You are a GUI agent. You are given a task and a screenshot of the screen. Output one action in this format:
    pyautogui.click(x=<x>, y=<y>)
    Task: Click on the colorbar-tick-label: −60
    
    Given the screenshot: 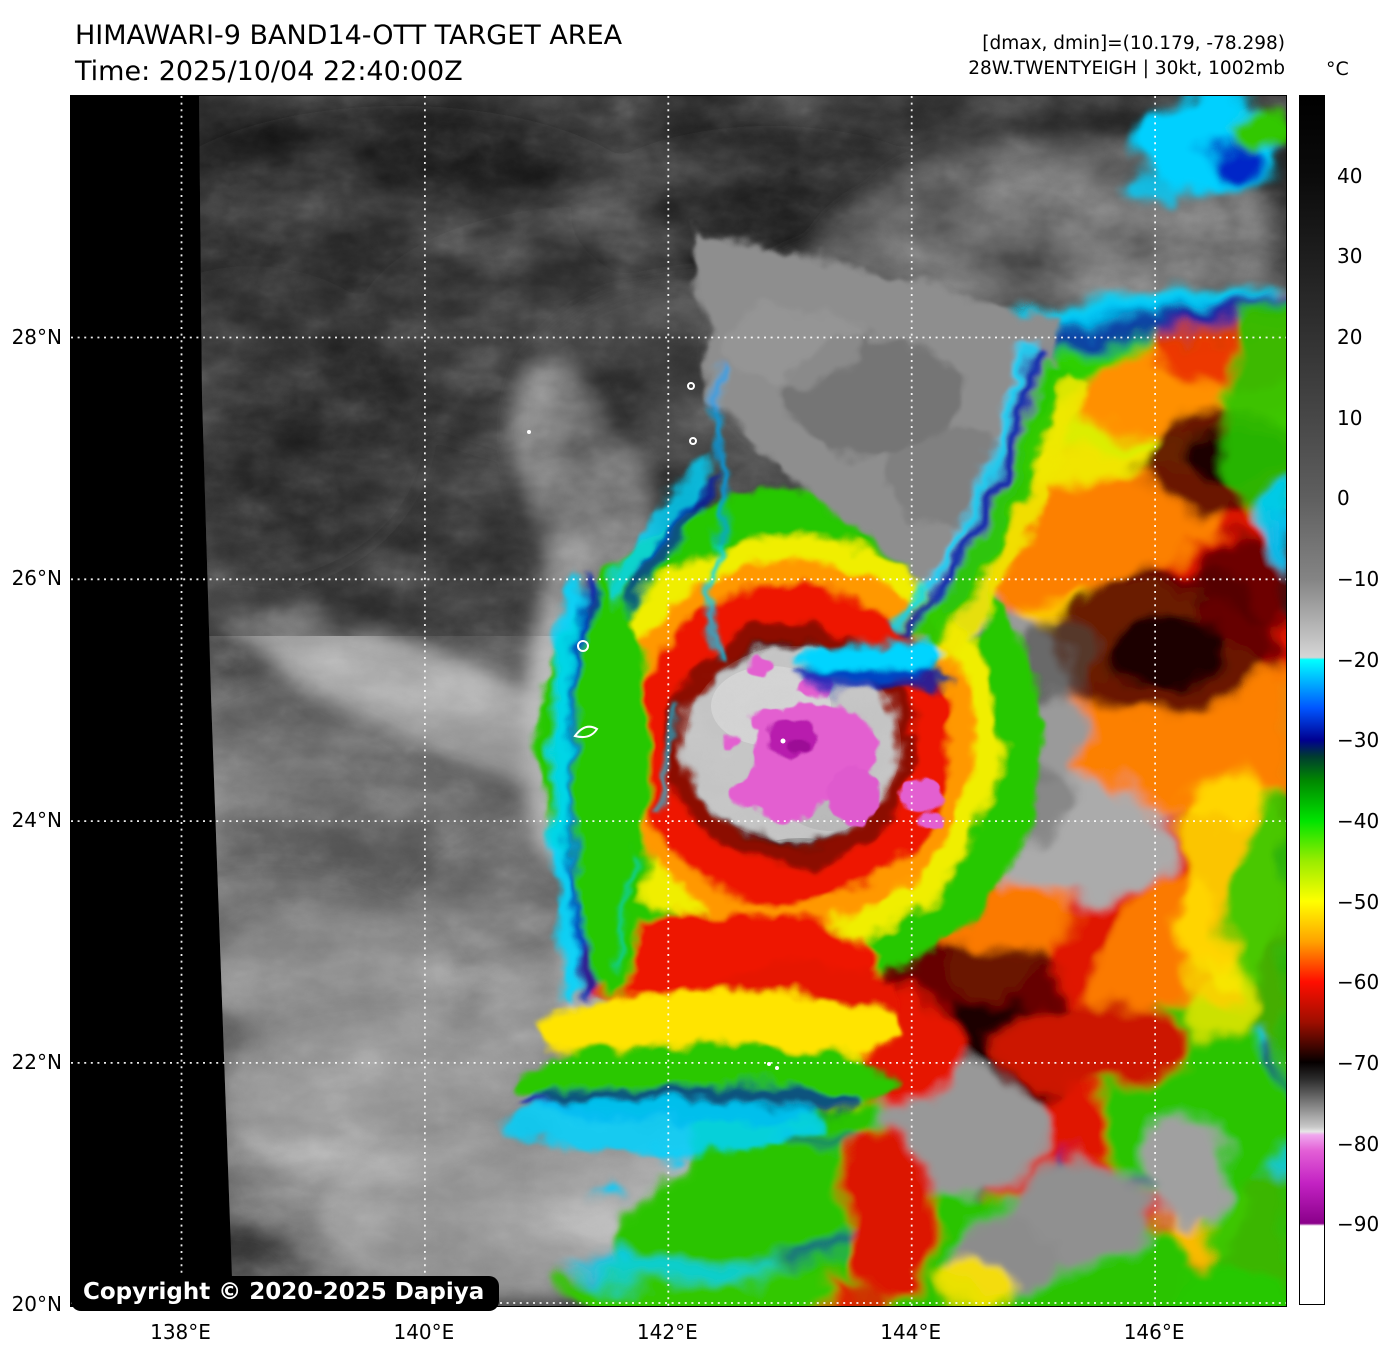 What is the action you would take?
    pyautogui.click(x=1358, y=982)
    